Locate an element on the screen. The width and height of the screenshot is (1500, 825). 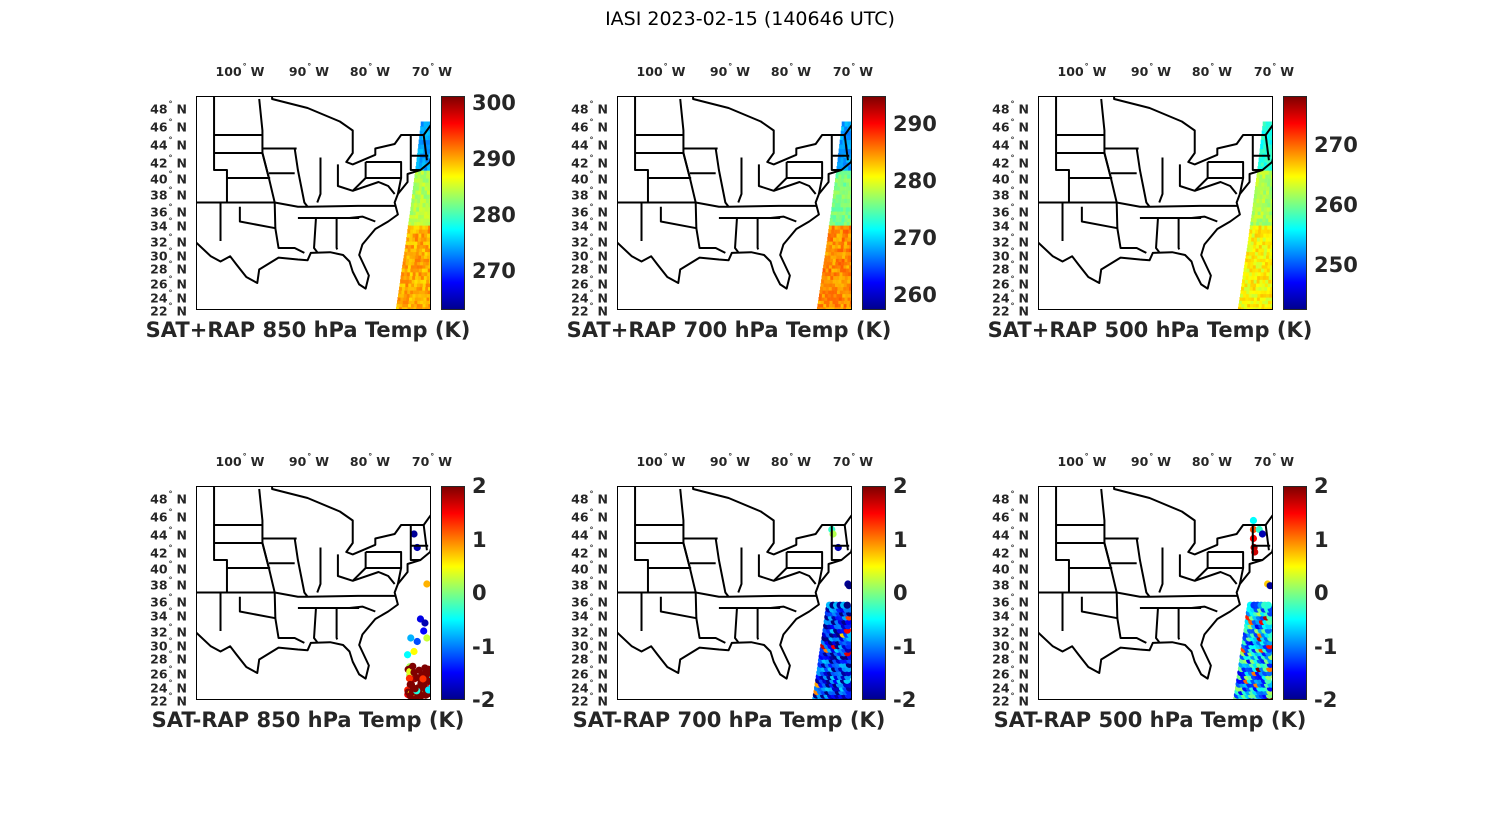
data-point is located at coordinates (424, 685).